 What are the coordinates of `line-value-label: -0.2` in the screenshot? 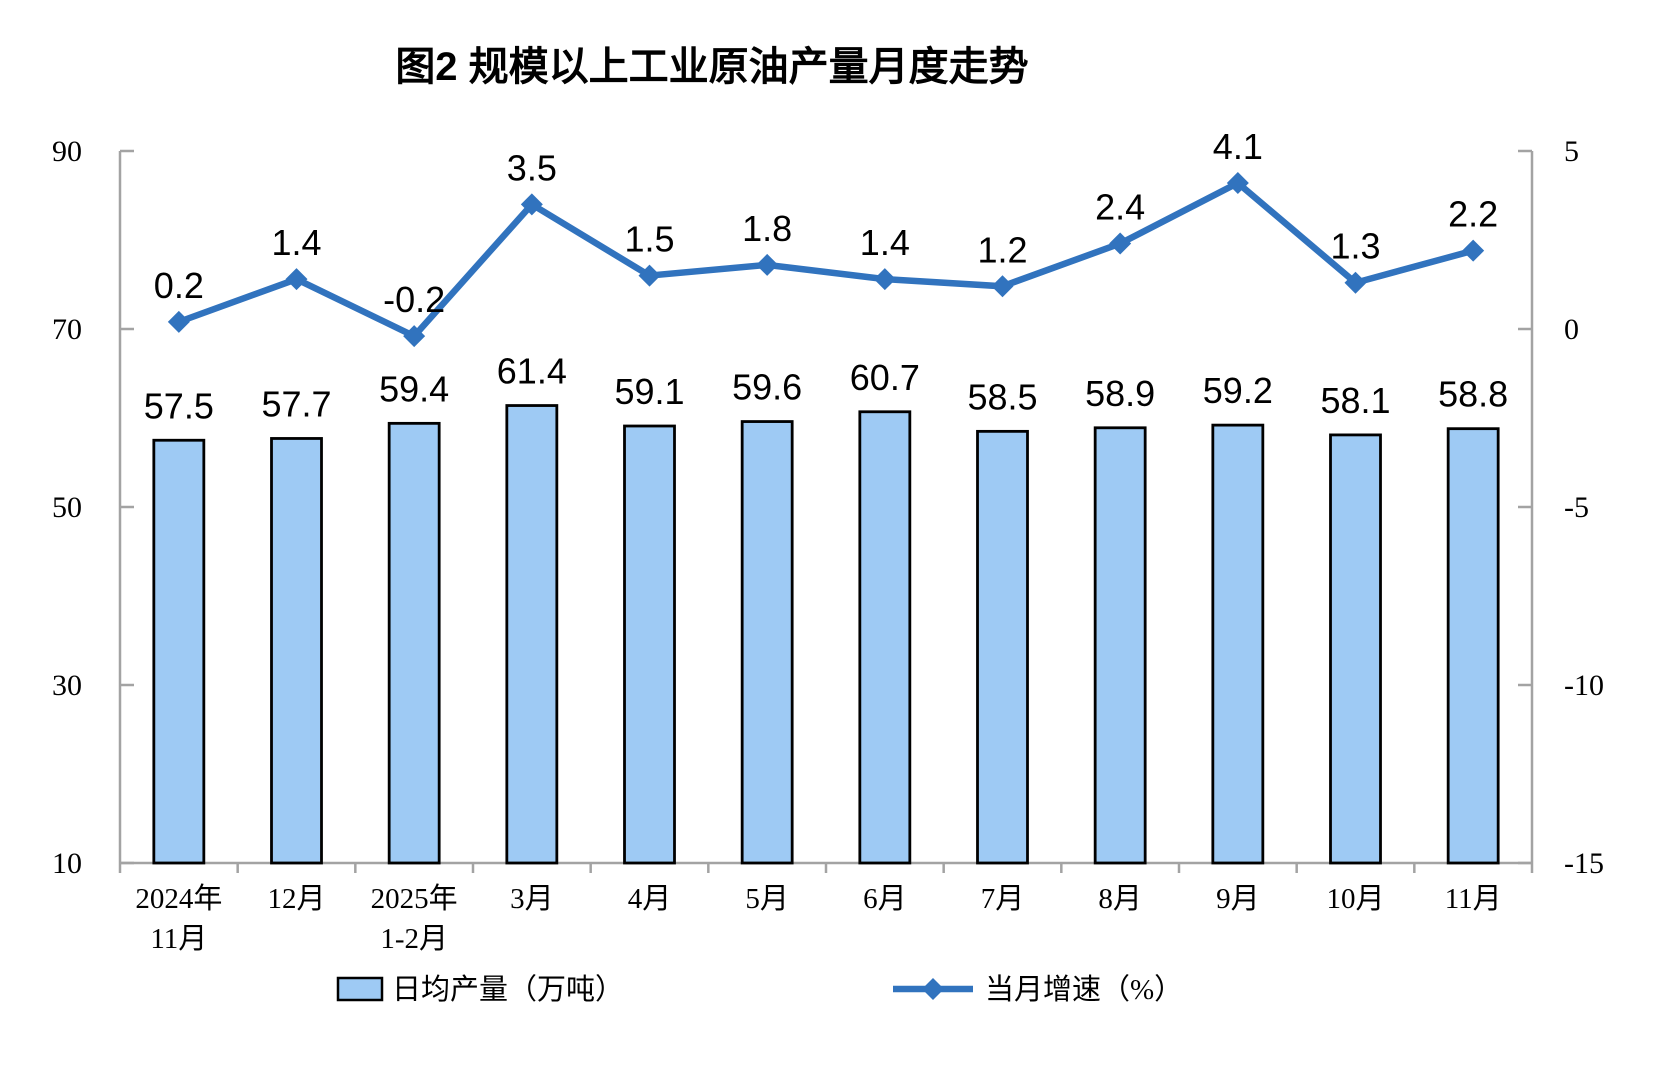 It's located at (414, 299).